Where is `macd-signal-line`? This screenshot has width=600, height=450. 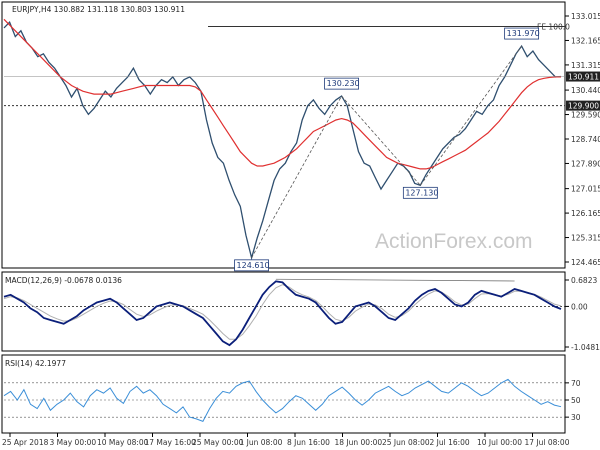 macd-signal-line is located at coordinates (282, 312).